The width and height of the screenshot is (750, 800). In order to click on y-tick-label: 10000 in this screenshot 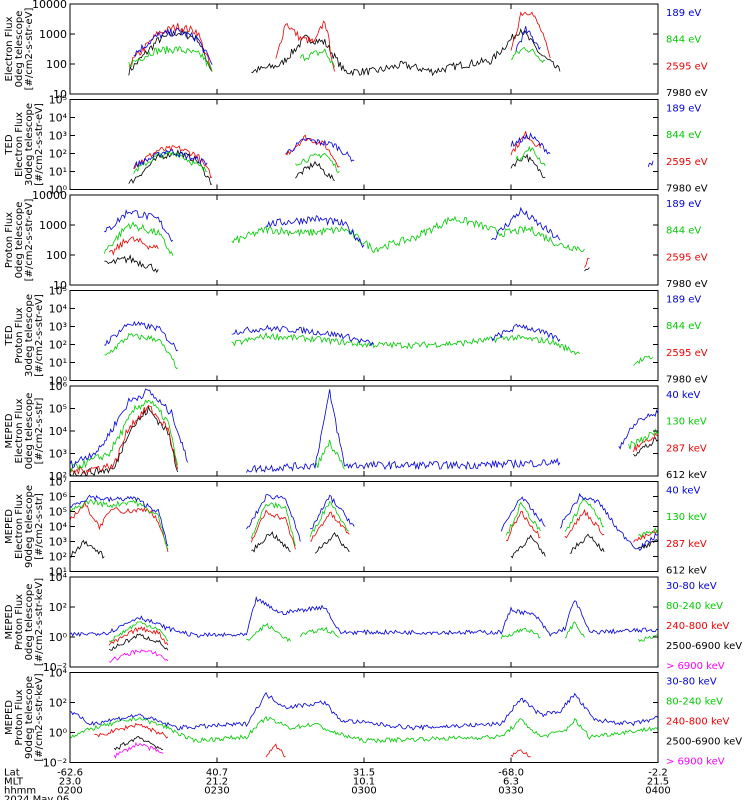, I will do `click(49, 195)`.